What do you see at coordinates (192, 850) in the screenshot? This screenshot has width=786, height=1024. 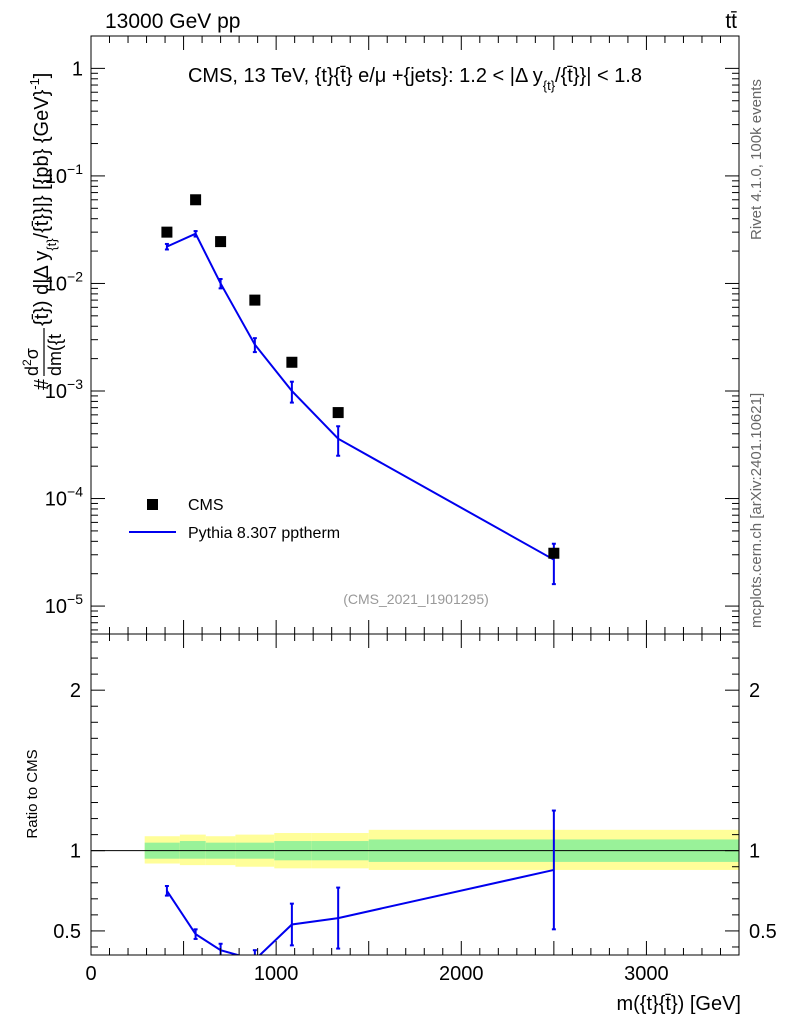 I see `ratio-band-inner` at bounding box center [192, 850].